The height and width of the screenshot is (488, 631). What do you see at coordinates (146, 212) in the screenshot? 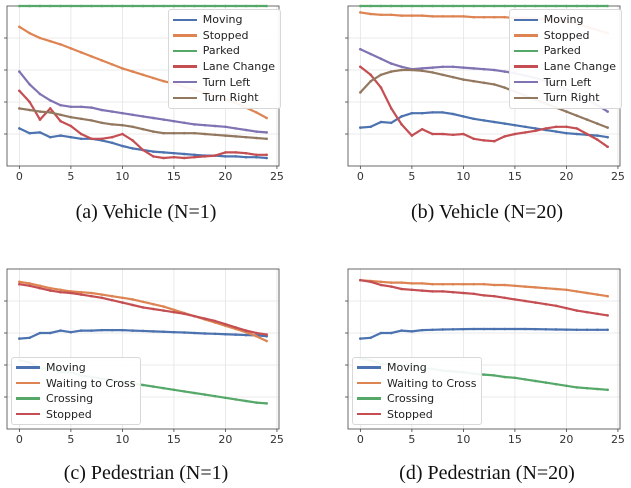
I see `caption-vehicle-n1: (a) Vehicle (N=1)` at bounding box center [146, 212].